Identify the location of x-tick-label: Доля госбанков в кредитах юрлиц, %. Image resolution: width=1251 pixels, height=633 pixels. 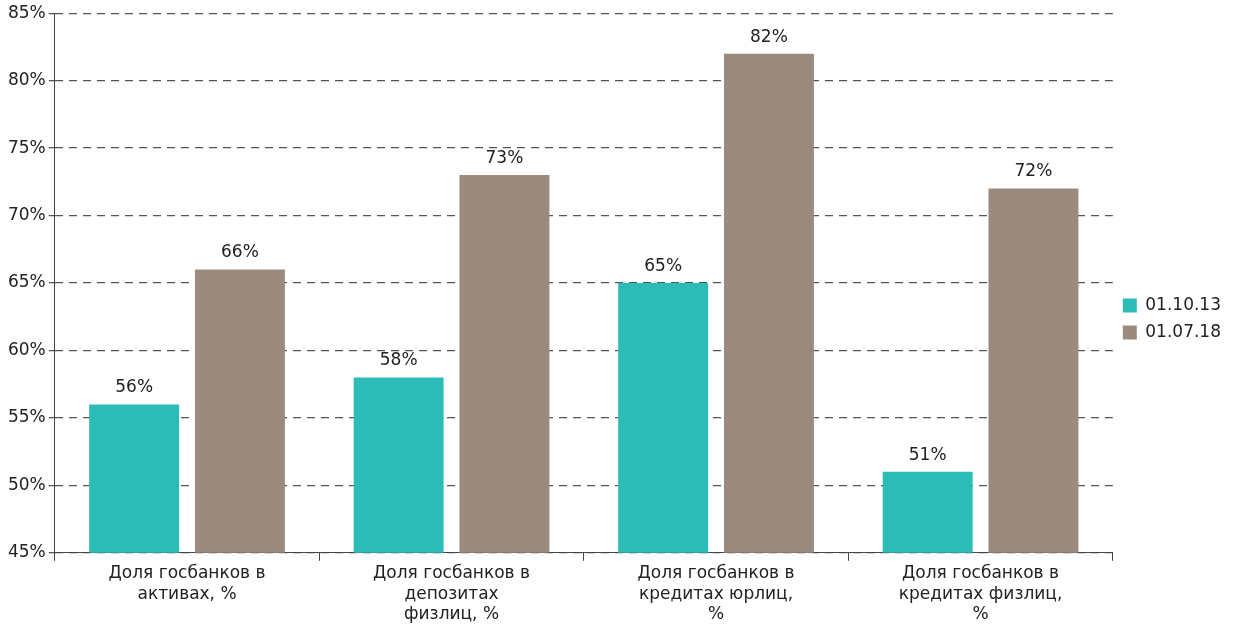
(716, 593).